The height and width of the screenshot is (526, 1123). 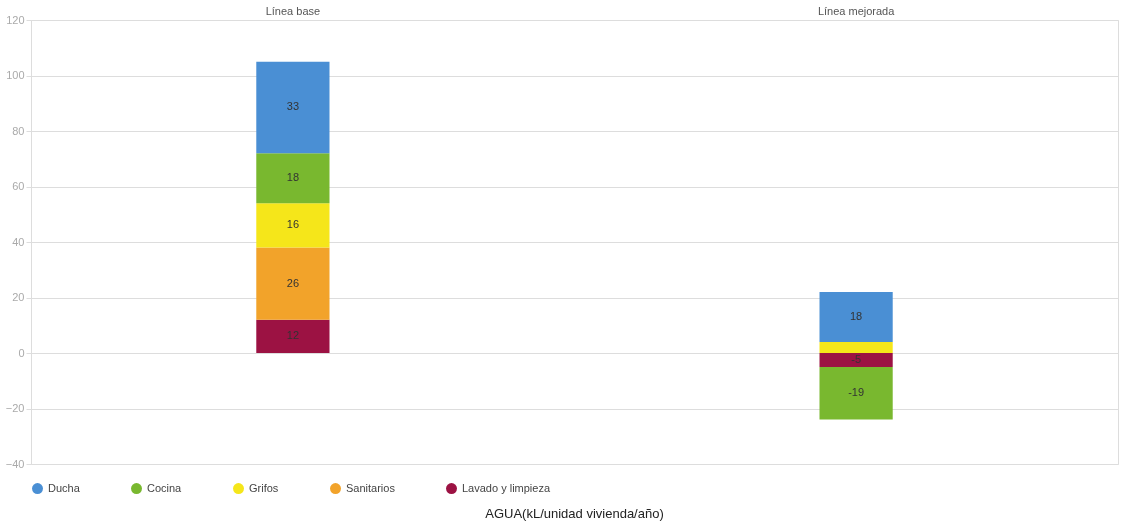 I want to click on data-label: -5, so click(x=856, y=358).